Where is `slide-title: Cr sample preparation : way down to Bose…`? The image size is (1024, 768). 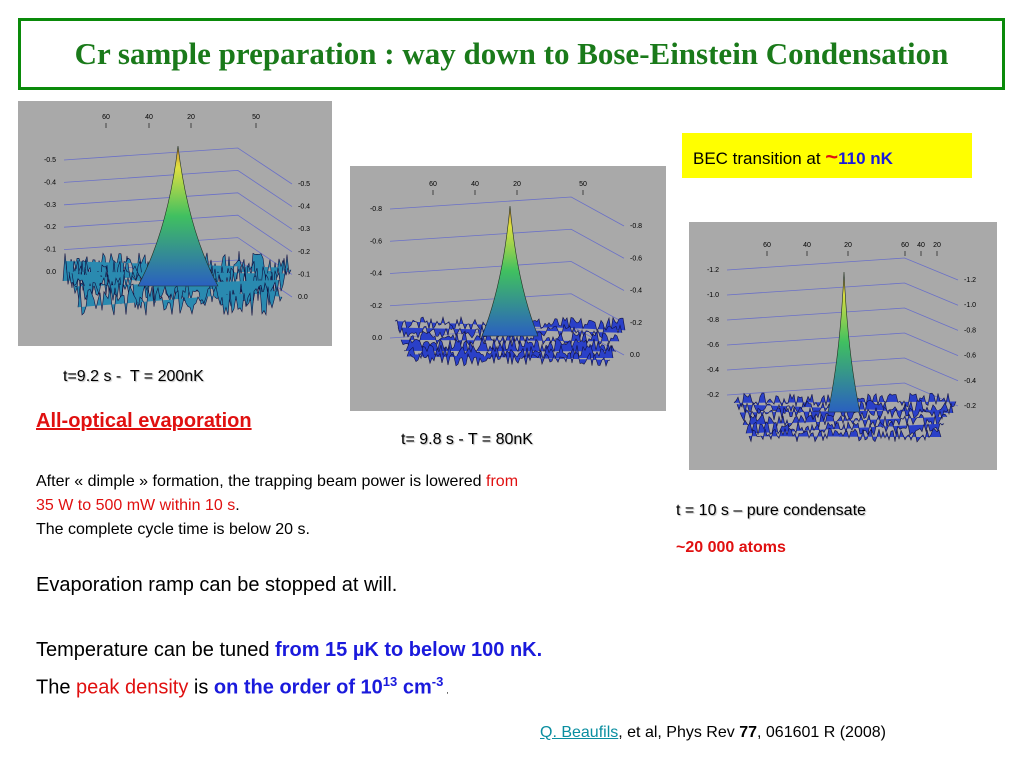
slide-title: Cr sample preparation : way down to Bose… is located at coordinates (511, 54).